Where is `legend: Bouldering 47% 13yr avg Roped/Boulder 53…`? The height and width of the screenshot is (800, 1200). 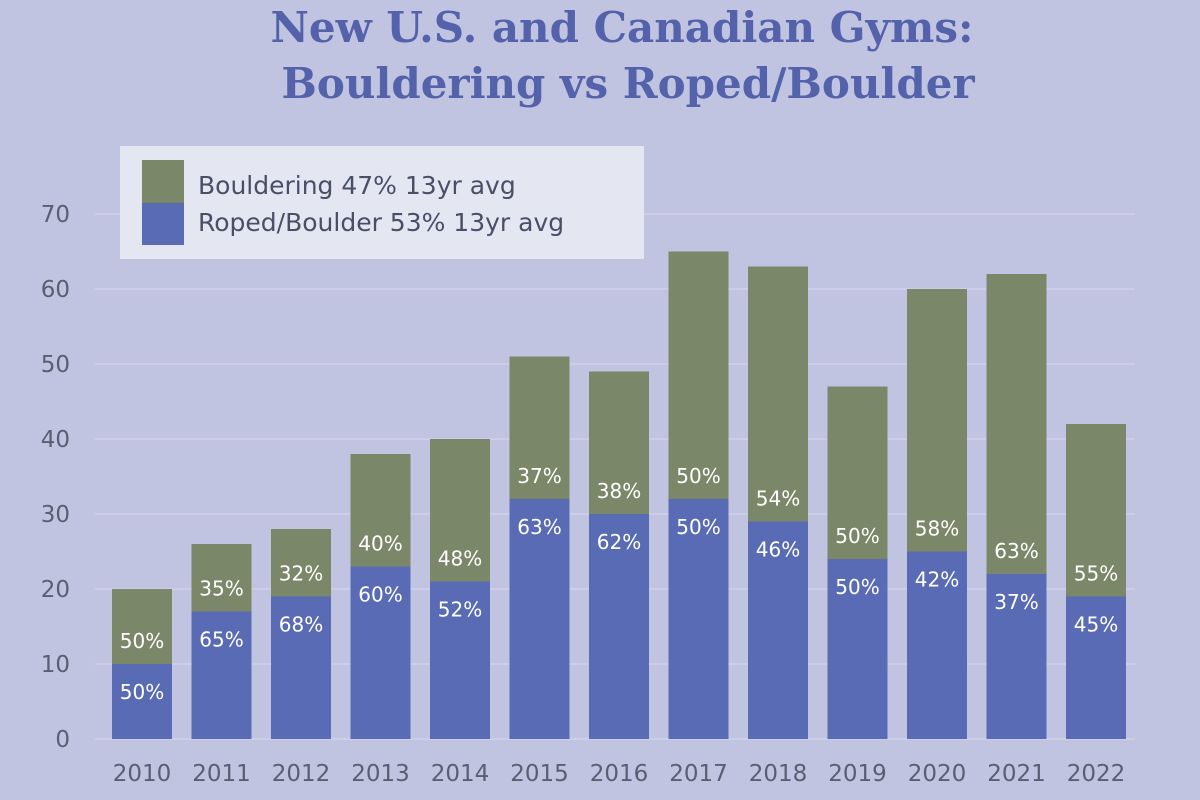 legend: Bouldering 47% 13yr avg Roped/Boulder 53… is located at coordinates (382, 202).